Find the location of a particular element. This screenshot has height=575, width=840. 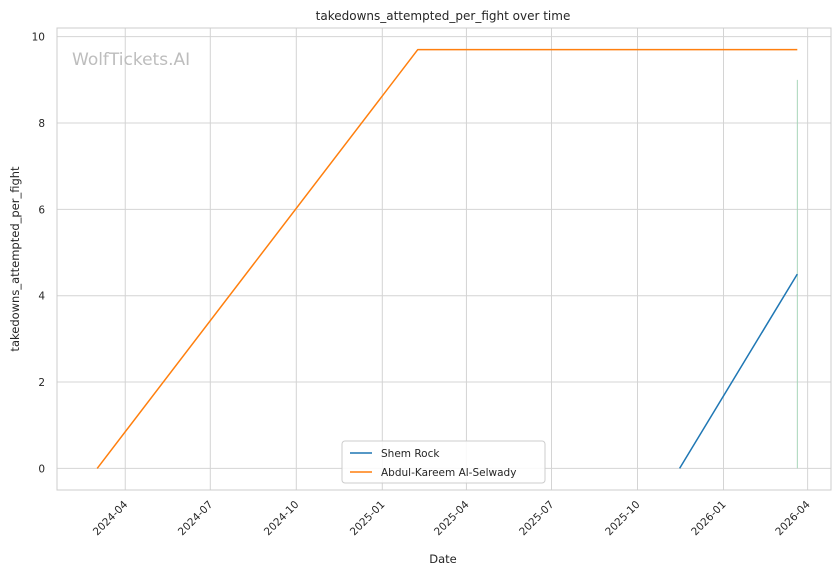

legend: Shem Rock Abdul-Kareem Al-Selwady is located at coordinates (443, 462).